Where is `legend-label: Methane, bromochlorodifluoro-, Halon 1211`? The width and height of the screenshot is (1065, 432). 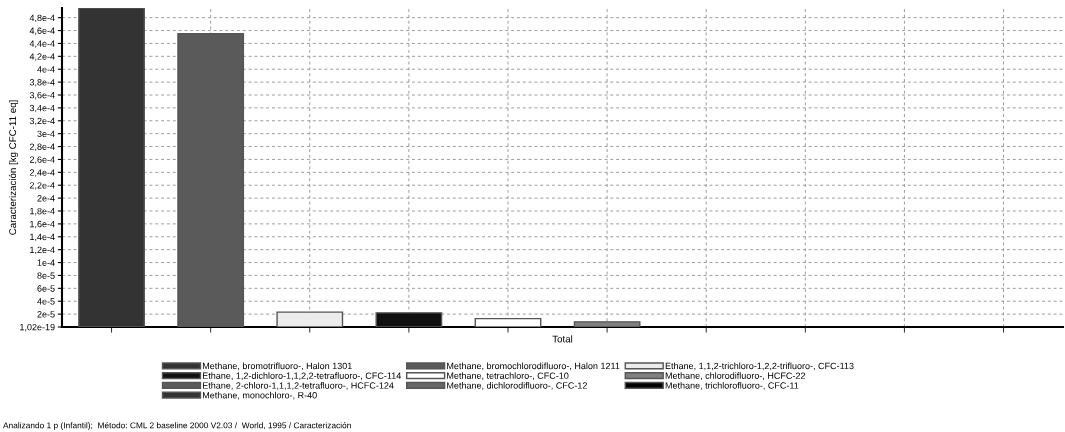 legend-label: Methane, bromochlorodifluoro-, Halon 1211 is located at coordinates (533, 366).